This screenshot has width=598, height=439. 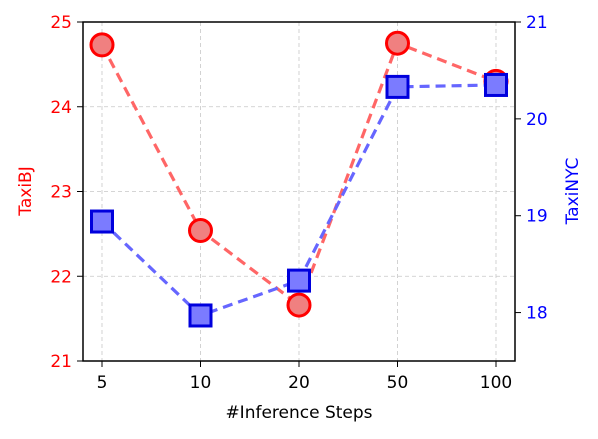 What do you see at coordinates (299, 383) in the screenshot?
I see `x-tick-label: 20` at bounding box center [299, 383].